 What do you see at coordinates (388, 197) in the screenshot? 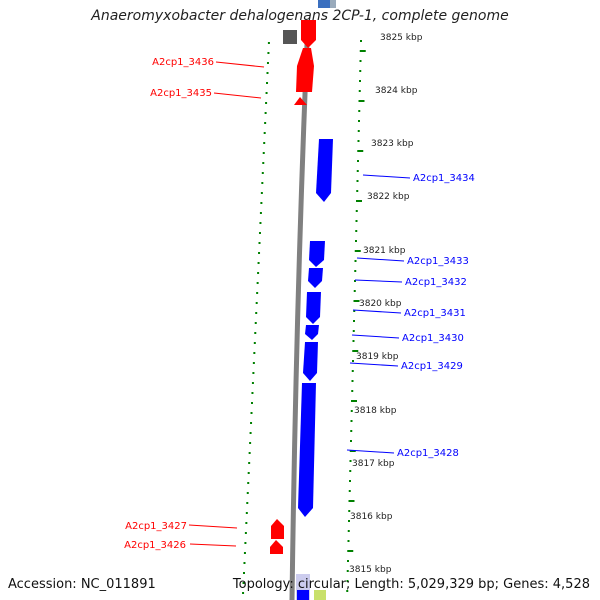
I see `scale-label: 3822 kbp` at bounding box center [388, 197].